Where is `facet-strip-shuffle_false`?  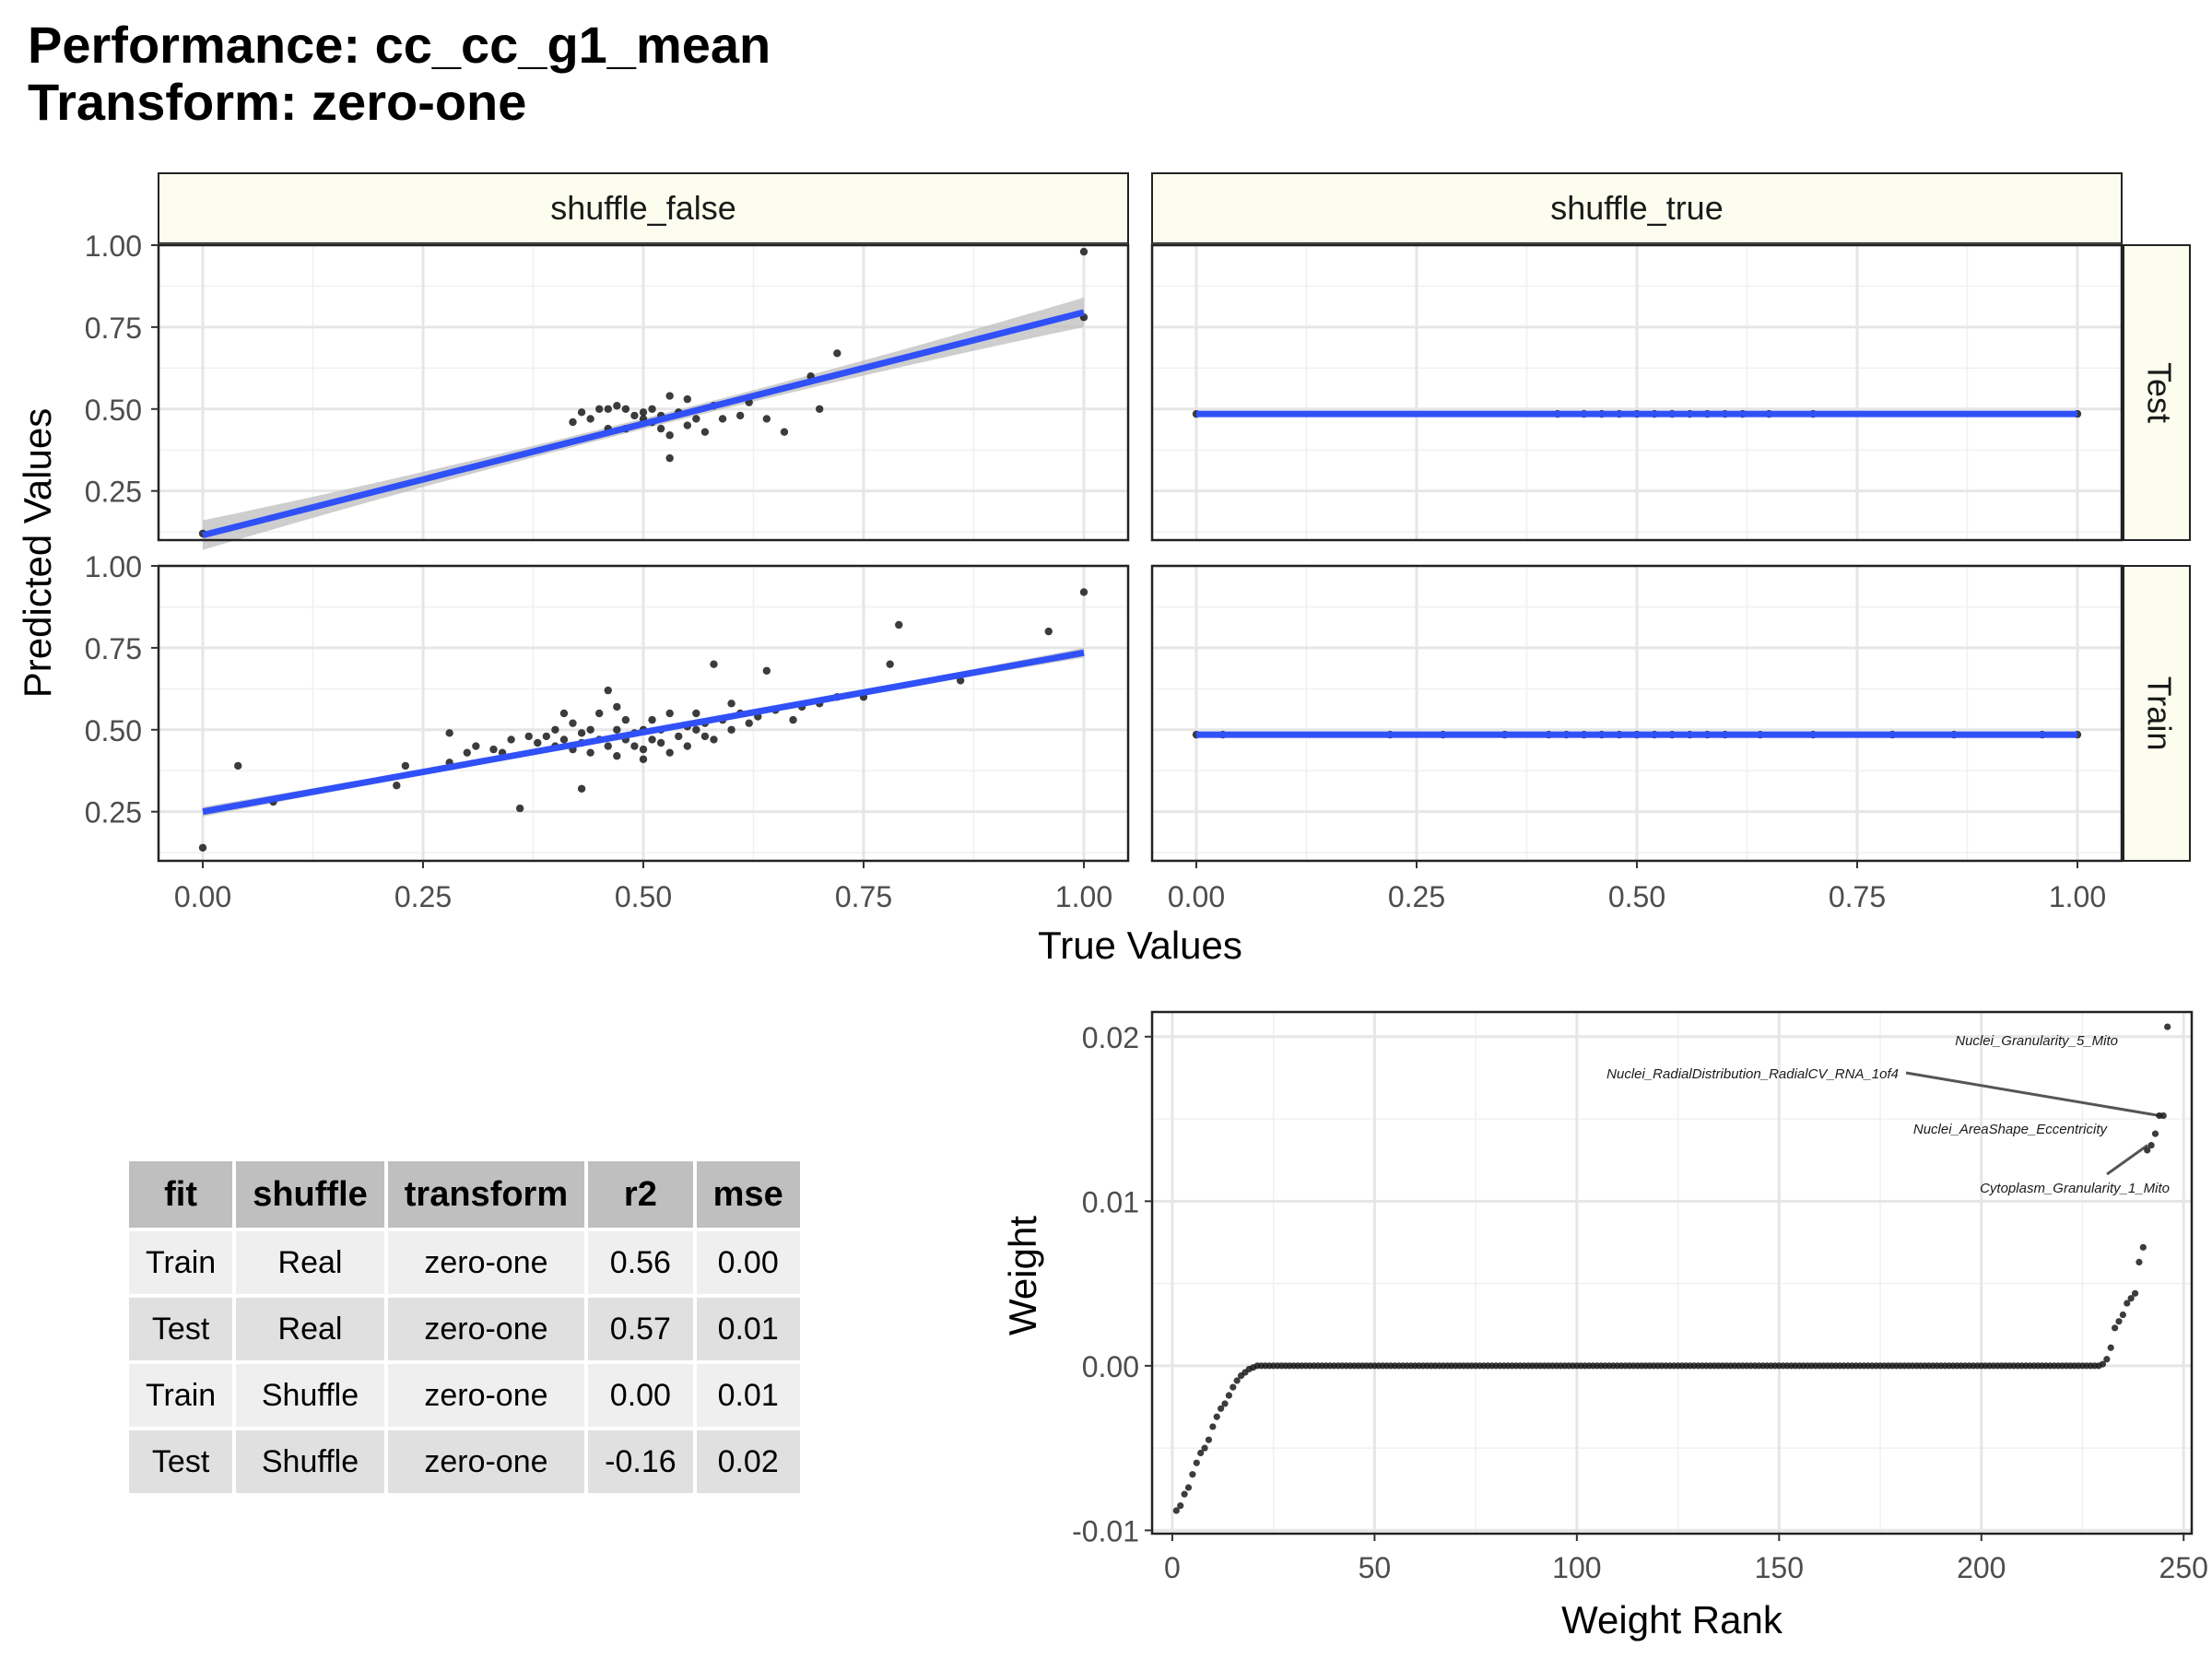
facet-strip-shuffle_false is located at coordinates (643, 208).